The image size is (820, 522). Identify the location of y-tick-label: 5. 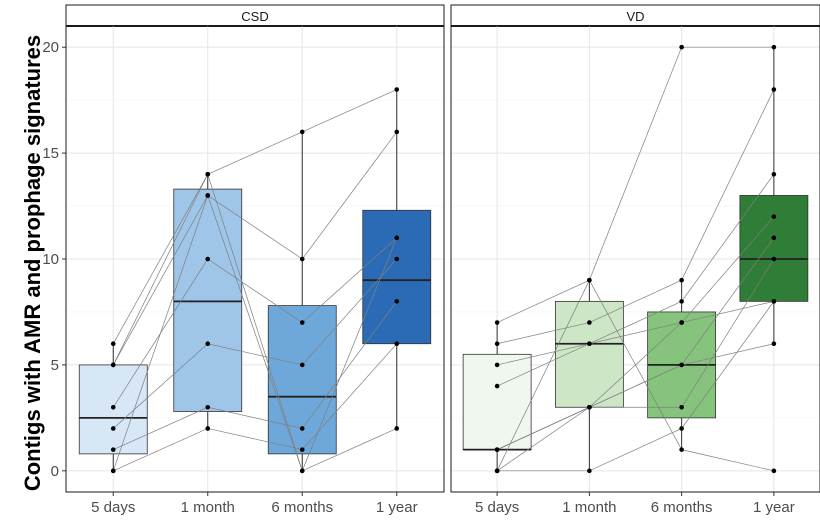
(55, 365).